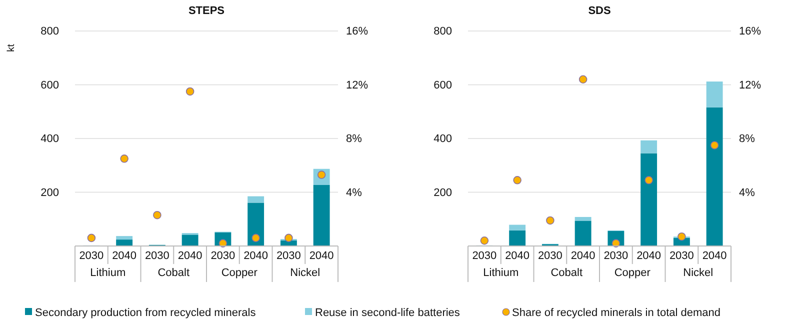 The image size is (786, 332). What do you see at coordinates (206, 11) in the screenshot?
I see `chart-title: STEPS` at bounding box center [206, 11].